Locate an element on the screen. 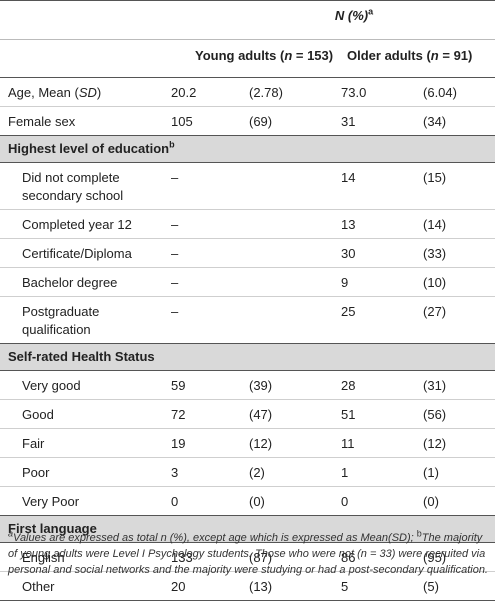  header-row-n-percent: N (%)a is located at coordinates (247, 20).